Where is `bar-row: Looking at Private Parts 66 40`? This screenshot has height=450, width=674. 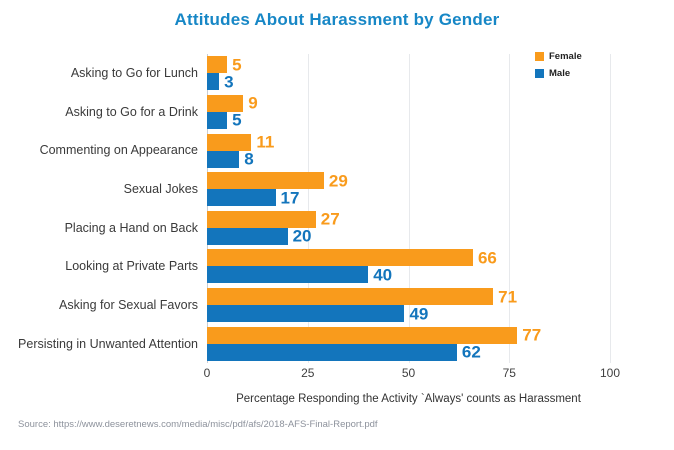 bar-row: Looking at Private Parts 66 40 is located at coordinates (305, 266).